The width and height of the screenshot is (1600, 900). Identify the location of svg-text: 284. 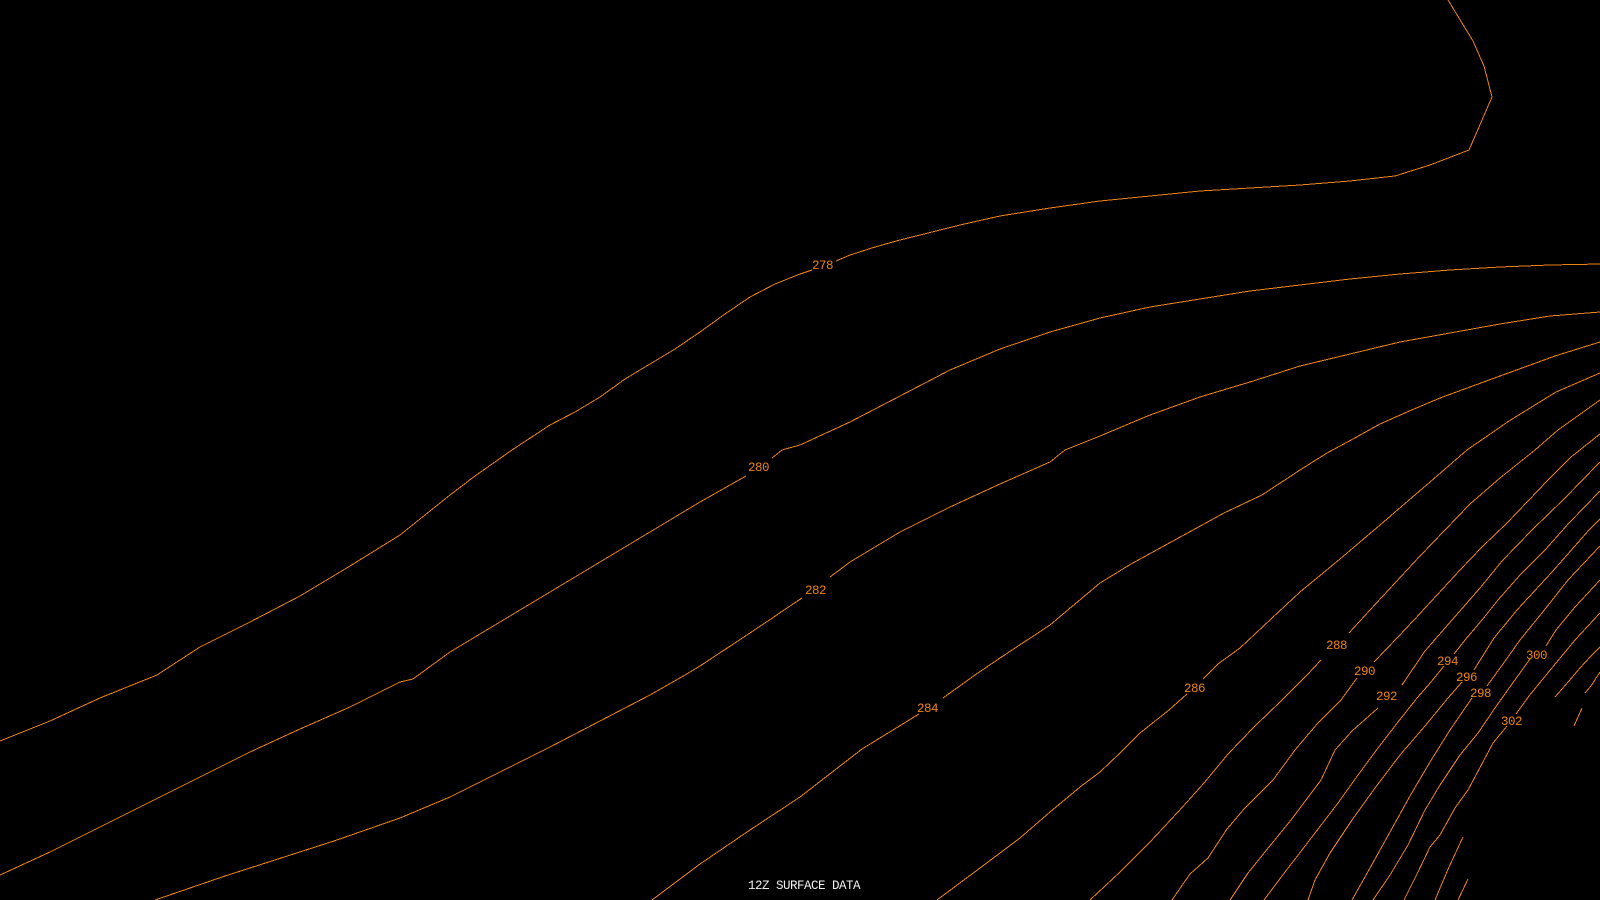
(927, 709).